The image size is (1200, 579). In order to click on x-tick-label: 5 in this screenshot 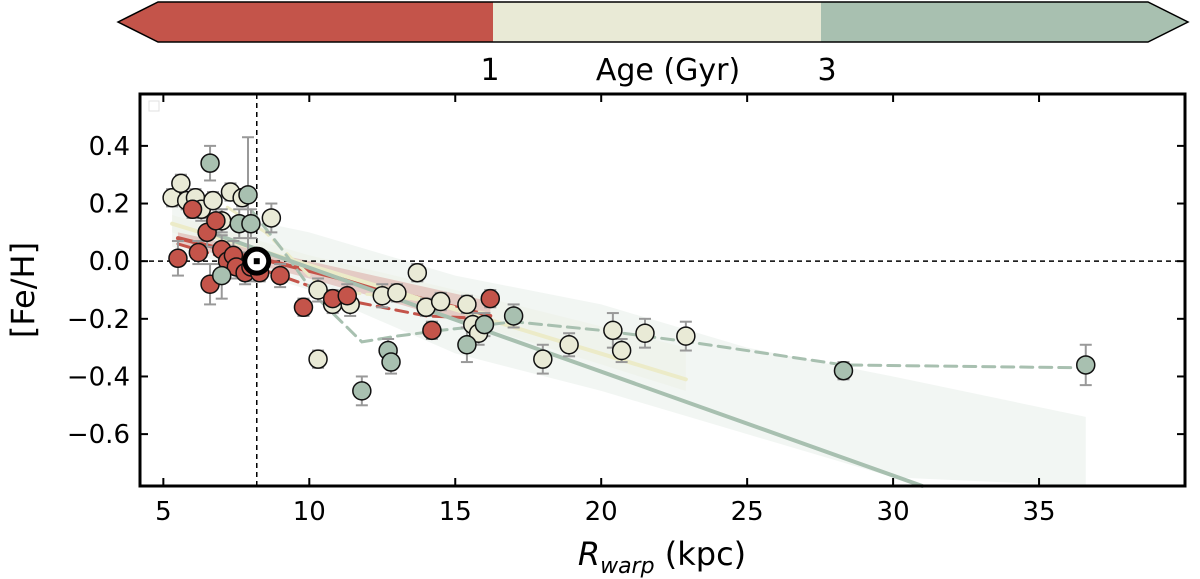, I will do `click(163, 512)`.